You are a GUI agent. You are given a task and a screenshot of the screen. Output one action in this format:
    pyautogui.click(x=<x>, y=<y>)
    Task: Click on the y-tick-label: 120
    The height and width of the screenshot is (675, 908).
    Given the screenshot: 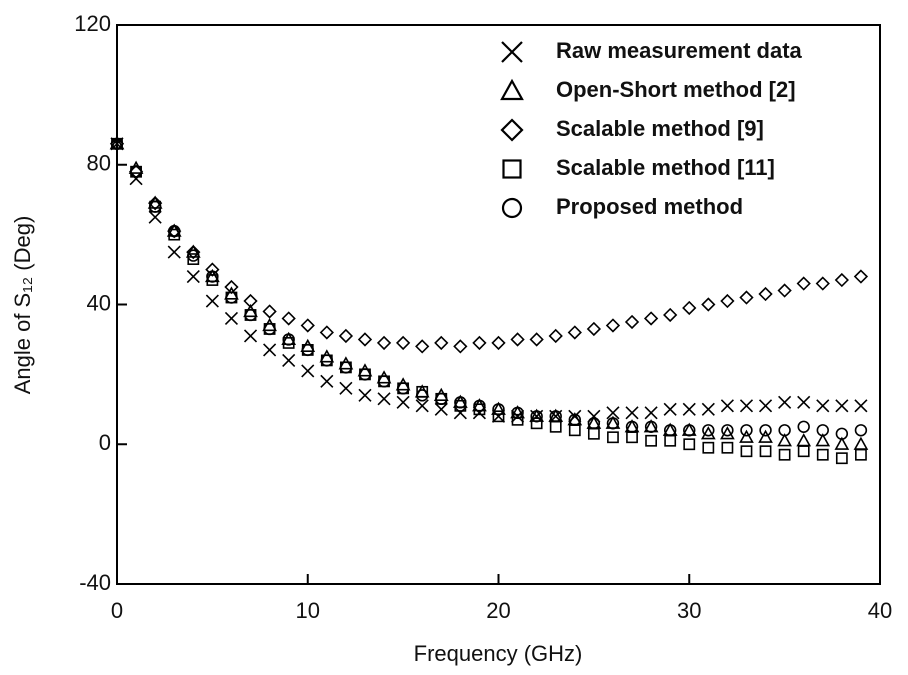 What is the action you would take?
    pyautogui.click(x=92, y=23)
    